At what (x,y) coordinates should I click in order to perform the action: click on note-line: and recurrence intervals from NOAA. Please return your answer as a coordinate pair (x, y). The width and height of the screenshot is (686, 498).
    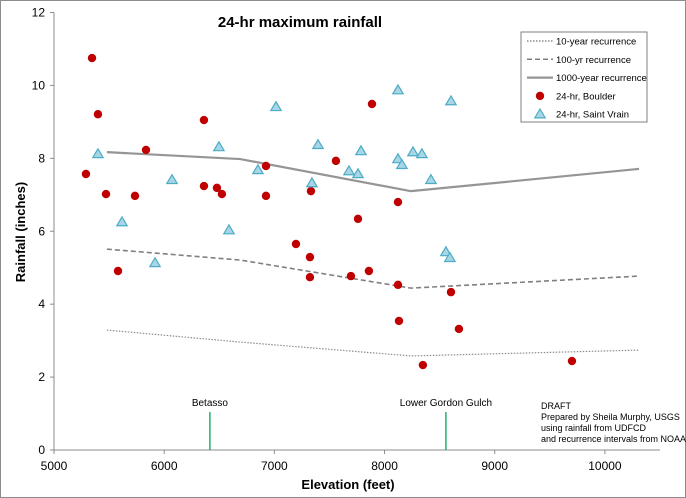
    Looking at the image, I should click on (613, 439).